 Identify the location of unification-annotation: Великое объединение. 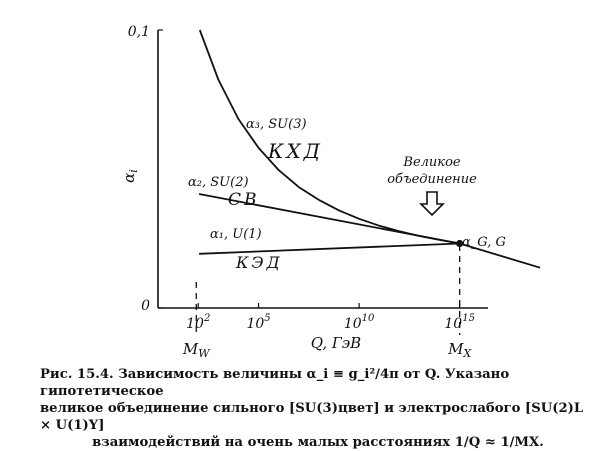
(432, 186).